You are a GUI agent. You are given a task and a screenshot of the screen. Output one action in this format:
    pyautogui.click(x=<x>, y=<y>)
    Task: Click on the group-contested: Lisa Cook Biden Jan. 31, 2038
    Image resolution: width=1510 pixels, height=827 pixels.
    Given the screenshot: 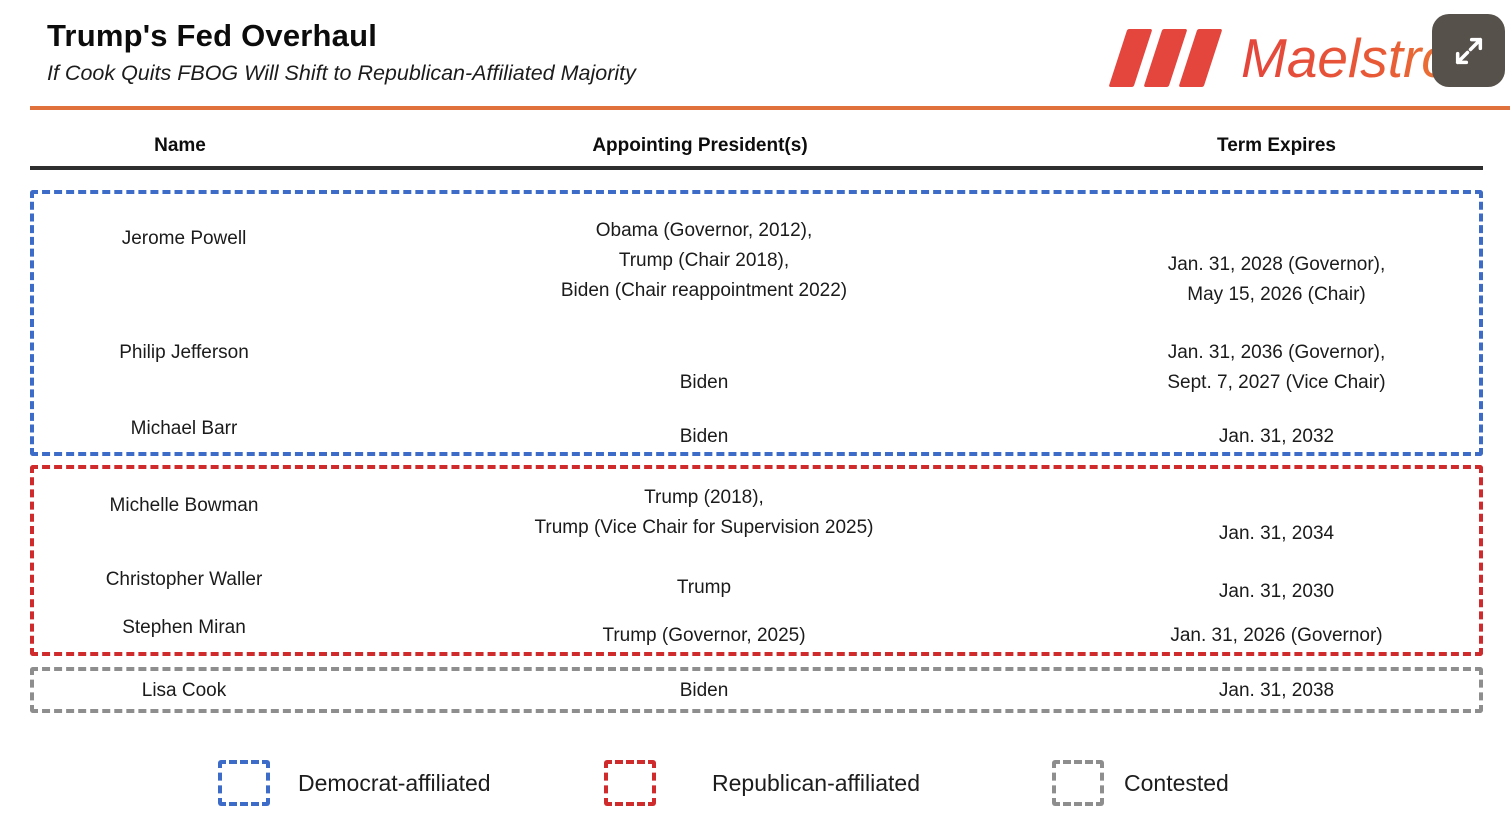 What is the action you would take?
    pyautogui.click(x=756, y=690)
    